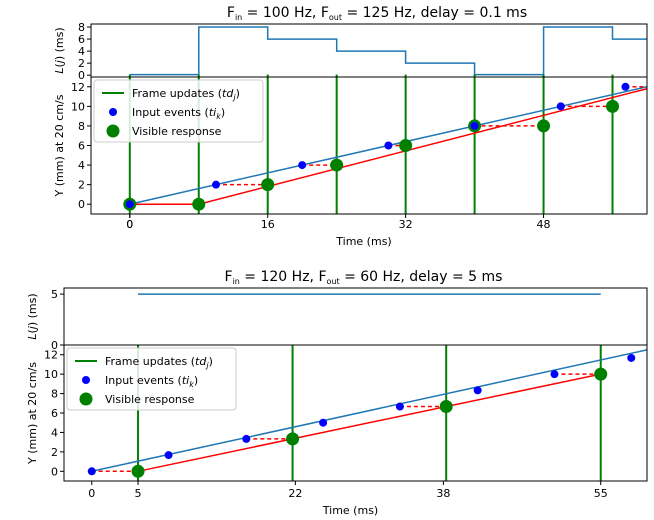  What do you see at coordinates (443, 493) in the screenshot?
I see `xtick-label-4: 38` at bounding box center [443, 493].